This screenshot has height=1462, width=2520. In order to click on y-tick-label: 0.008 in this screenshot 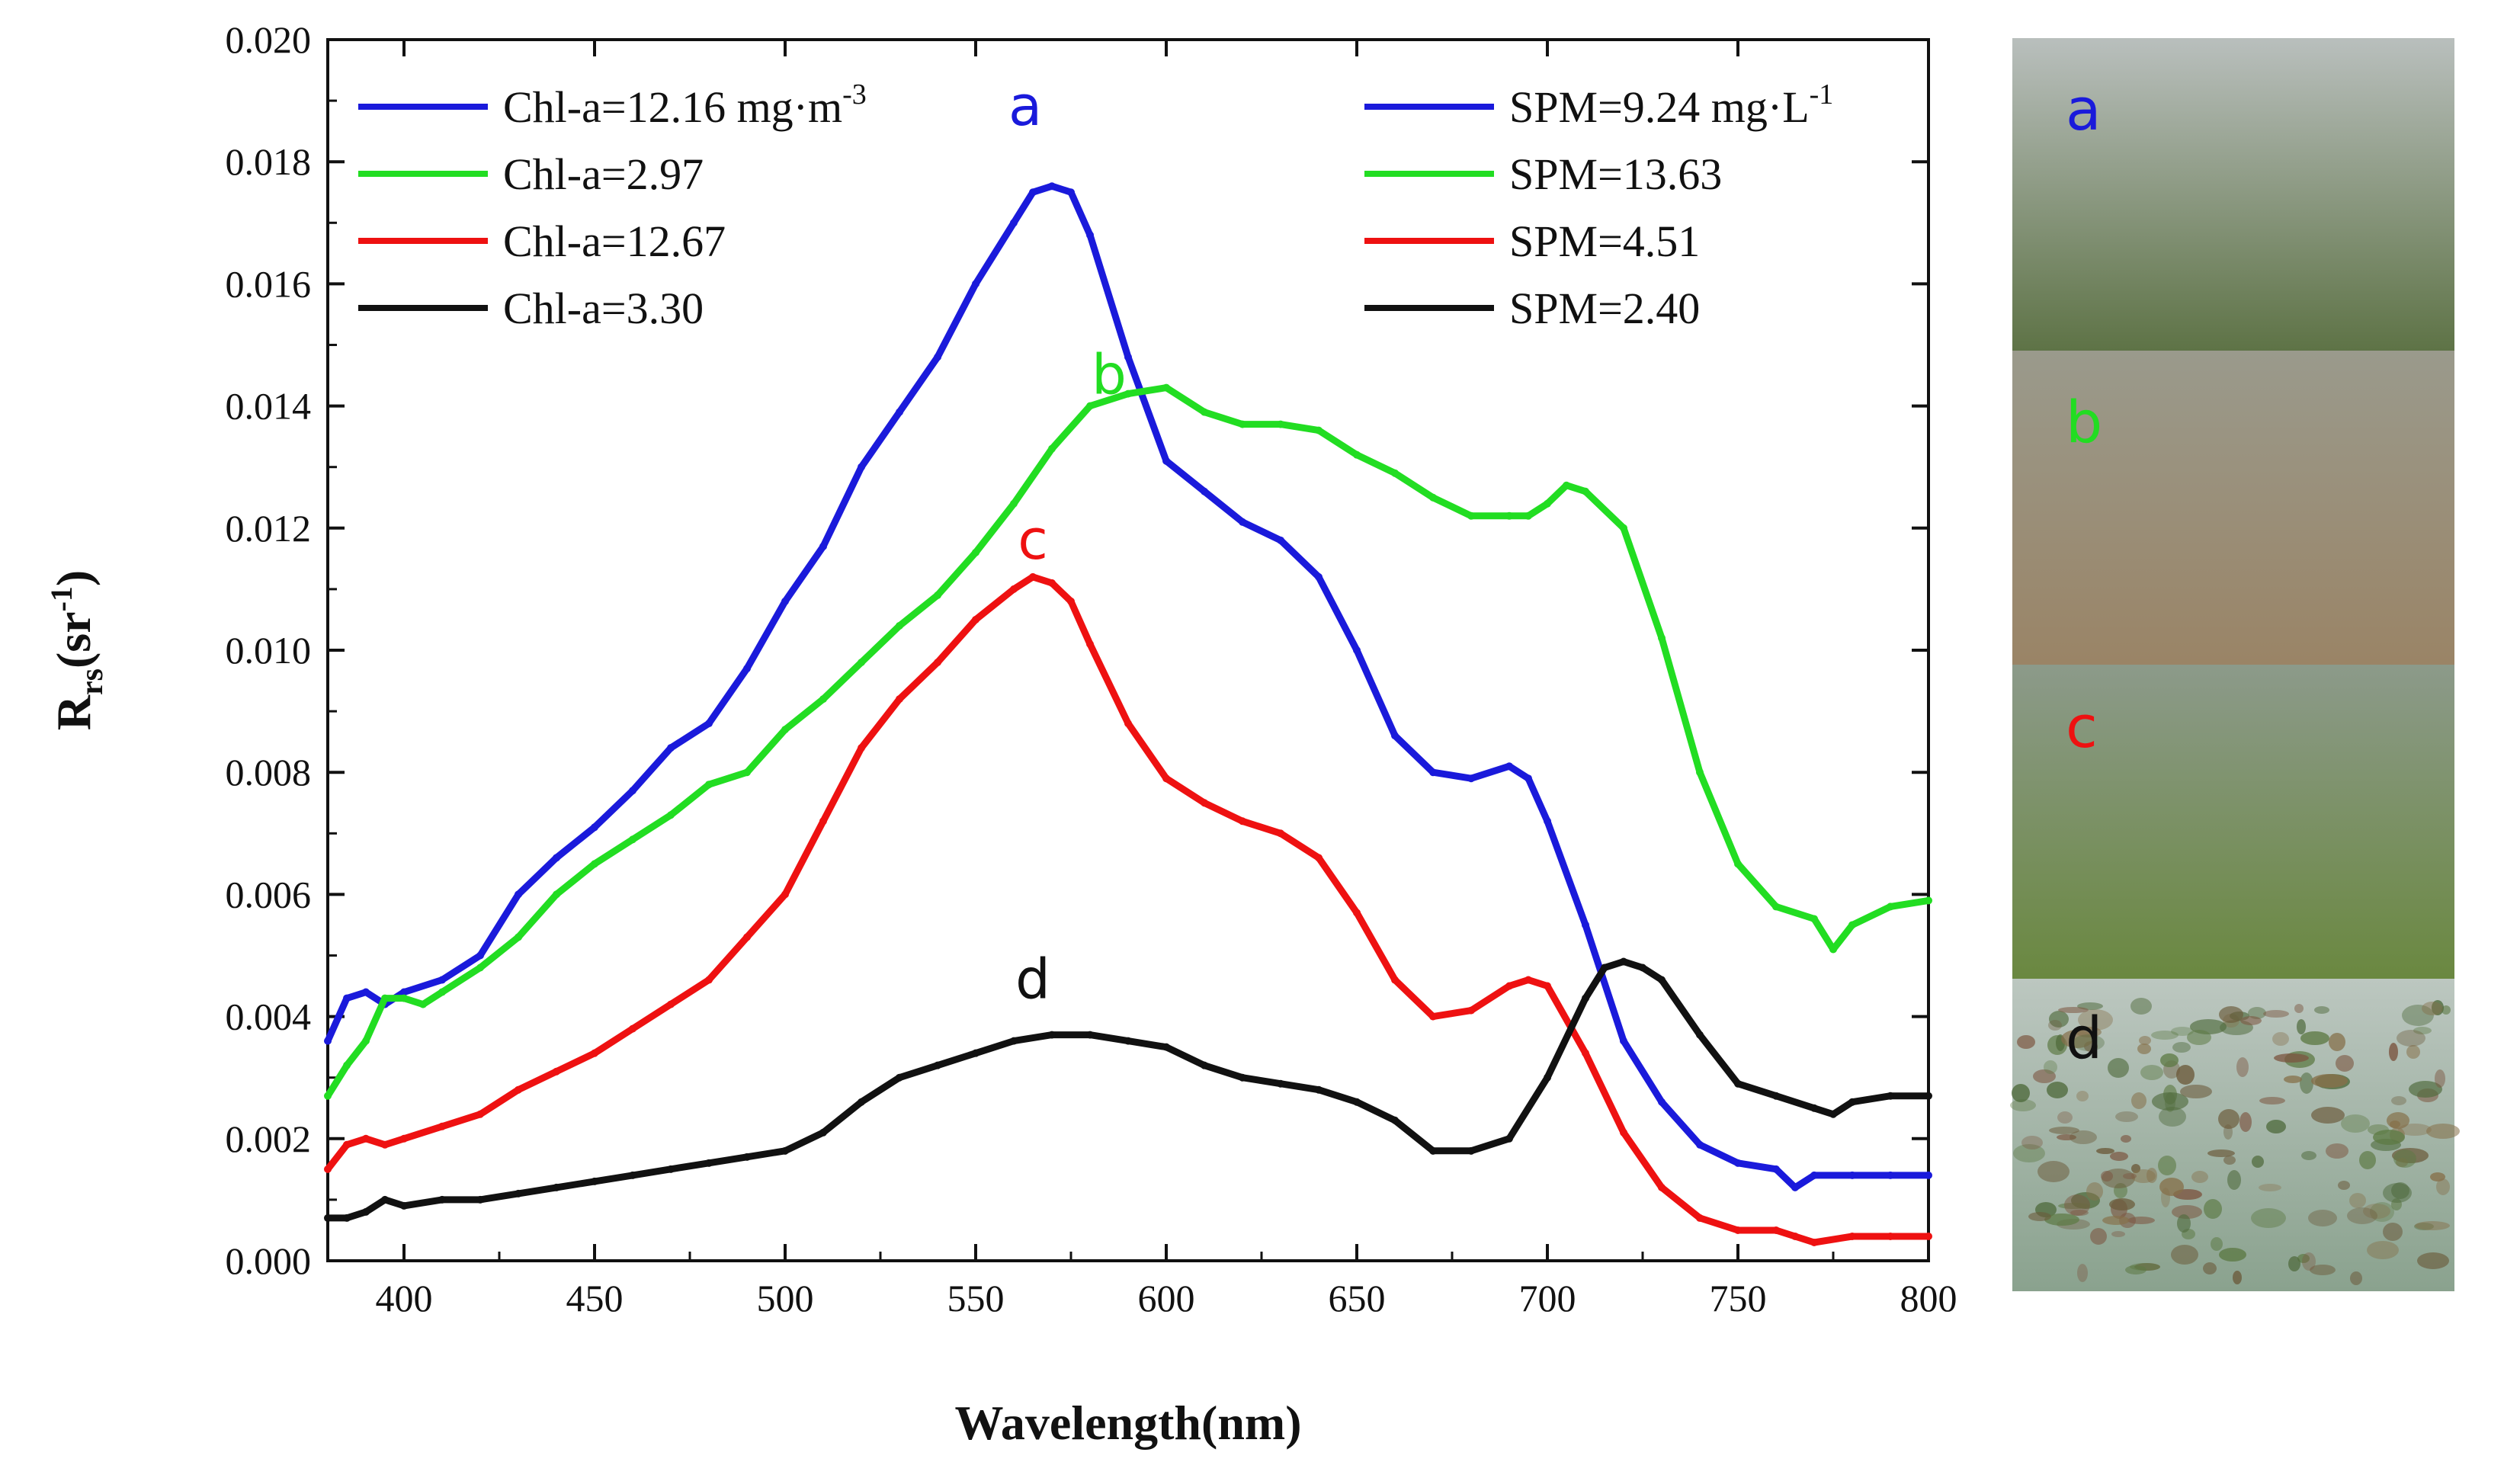, I will do `click(269, 772)`.